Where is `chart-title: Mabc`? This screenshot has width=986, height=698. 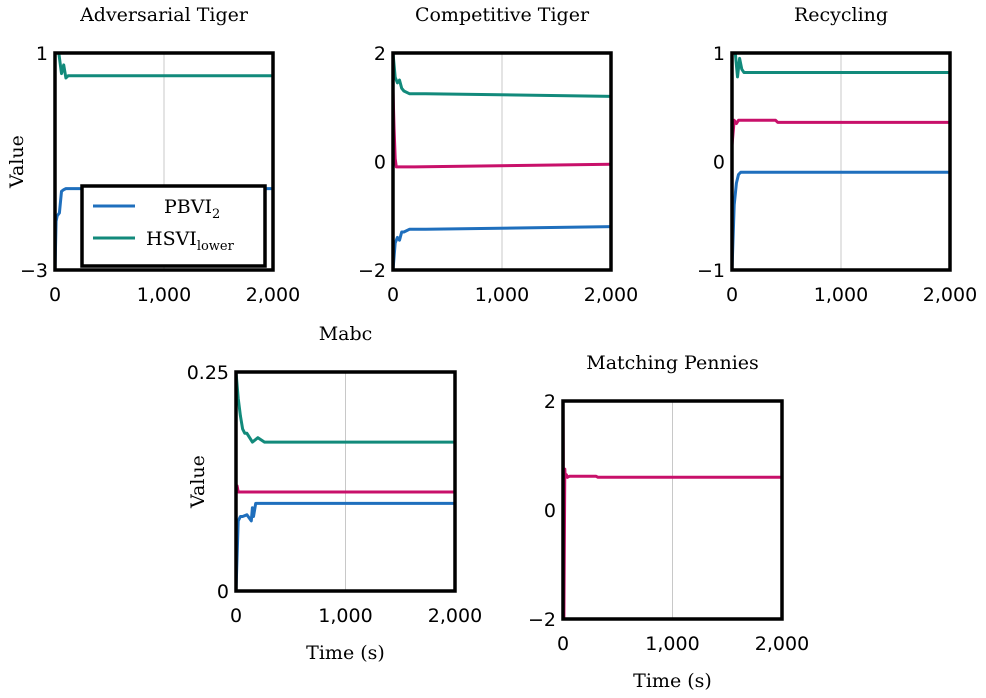 chart-title: Mabc is located at coordinates (346, 334).